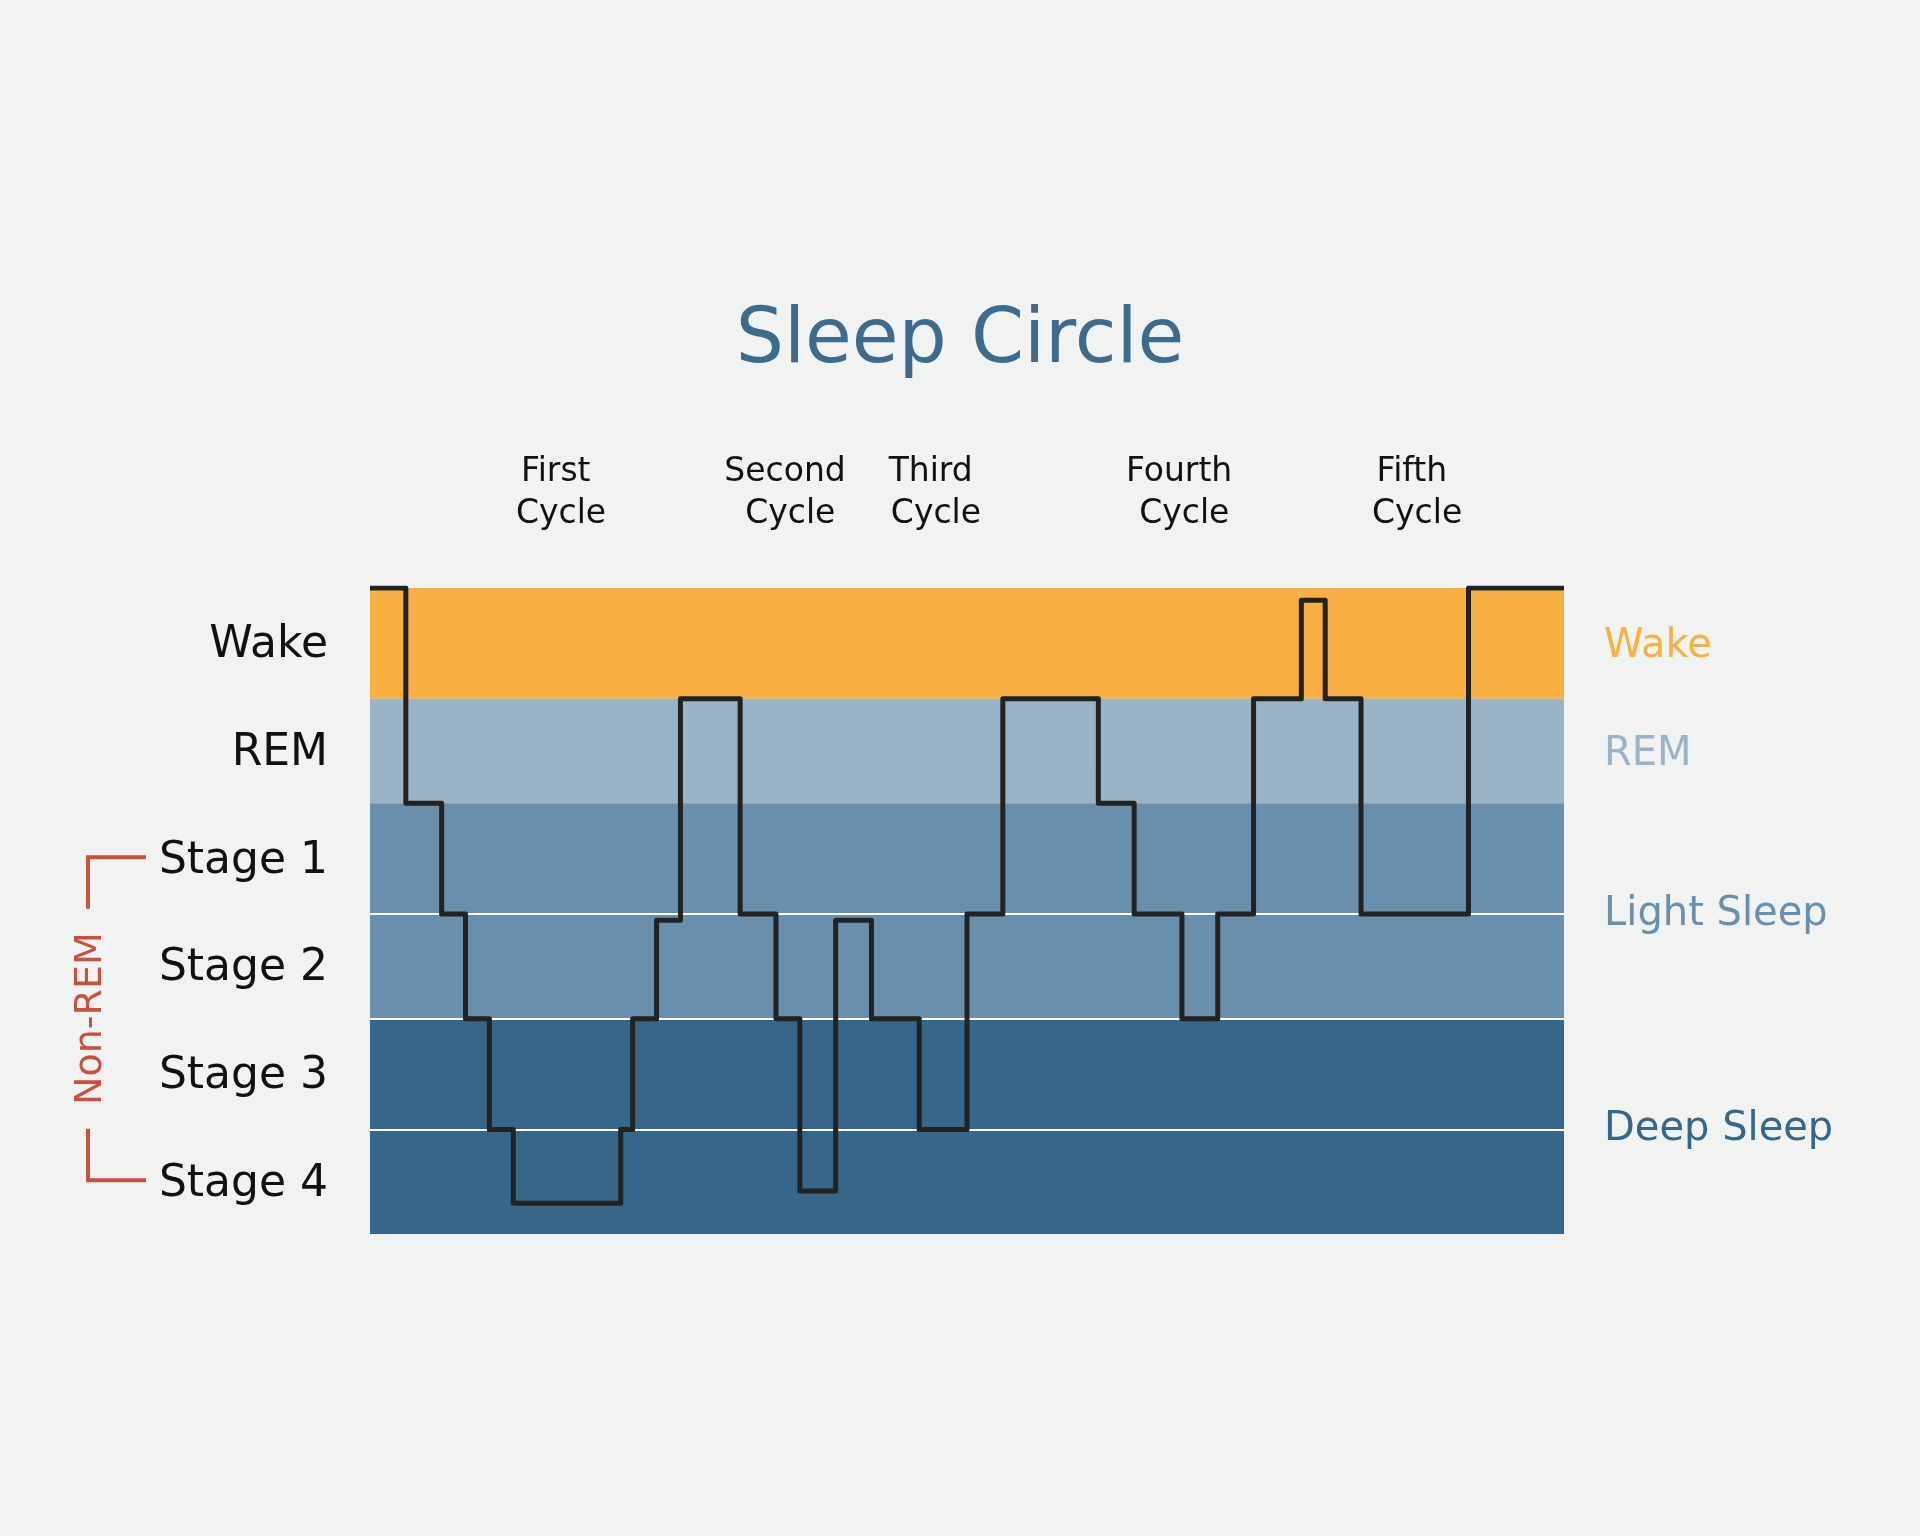 The width and height of the screenshot is (1920, 1536). What do you see at coordinates (243, 1072) in the screenshot?
I see `text: Stage 3` at bounding box center [243, 1072].